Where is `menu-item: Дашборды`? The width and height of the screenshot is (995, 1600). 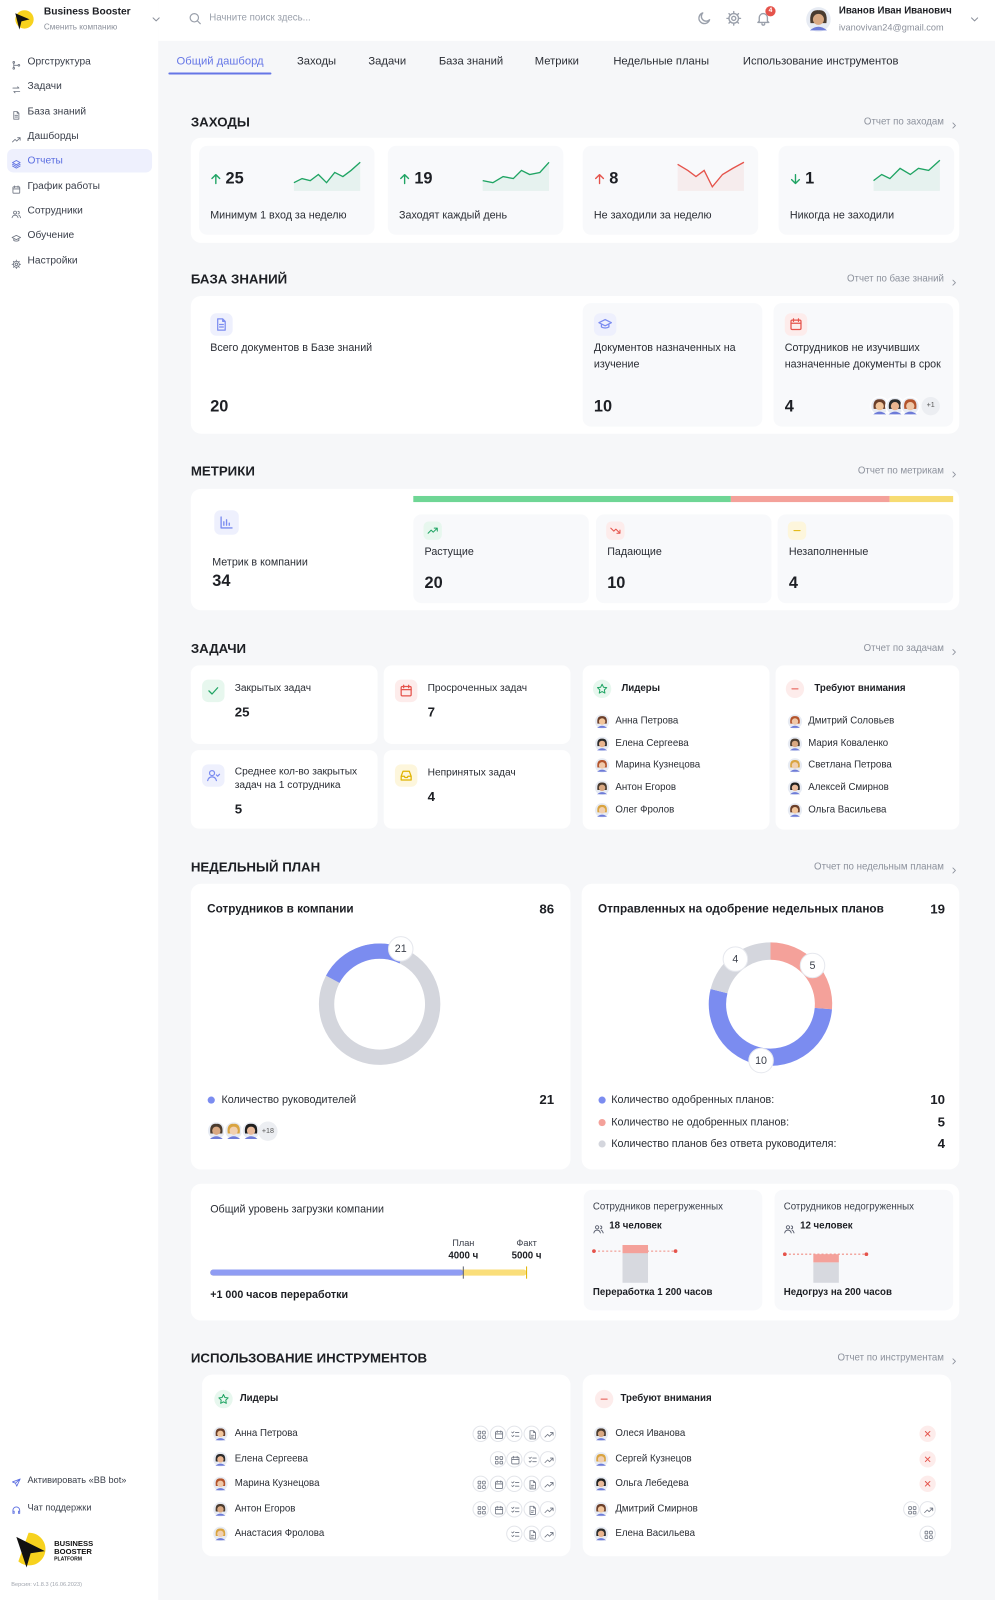 menu-item: Дашборды is located at coordinates (53, 136).